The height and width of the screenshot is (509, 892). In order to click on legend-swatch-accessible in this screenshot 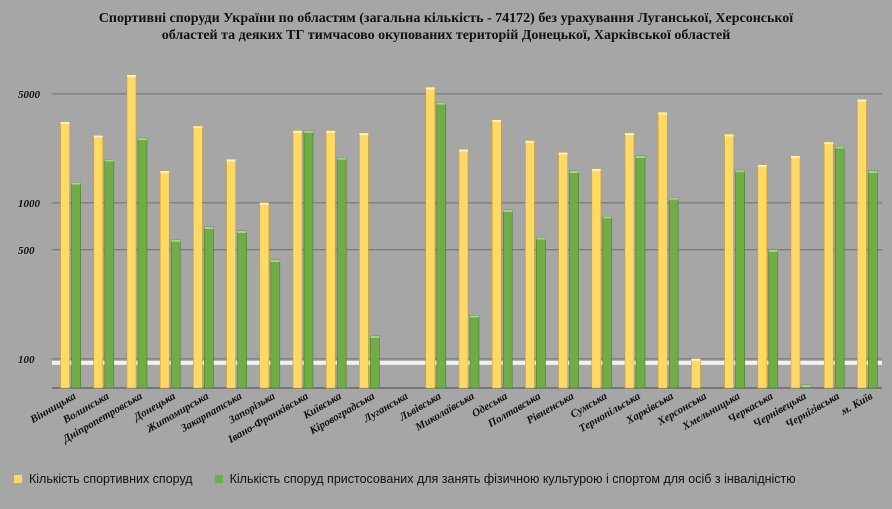, I will do `click(218, 479)`.